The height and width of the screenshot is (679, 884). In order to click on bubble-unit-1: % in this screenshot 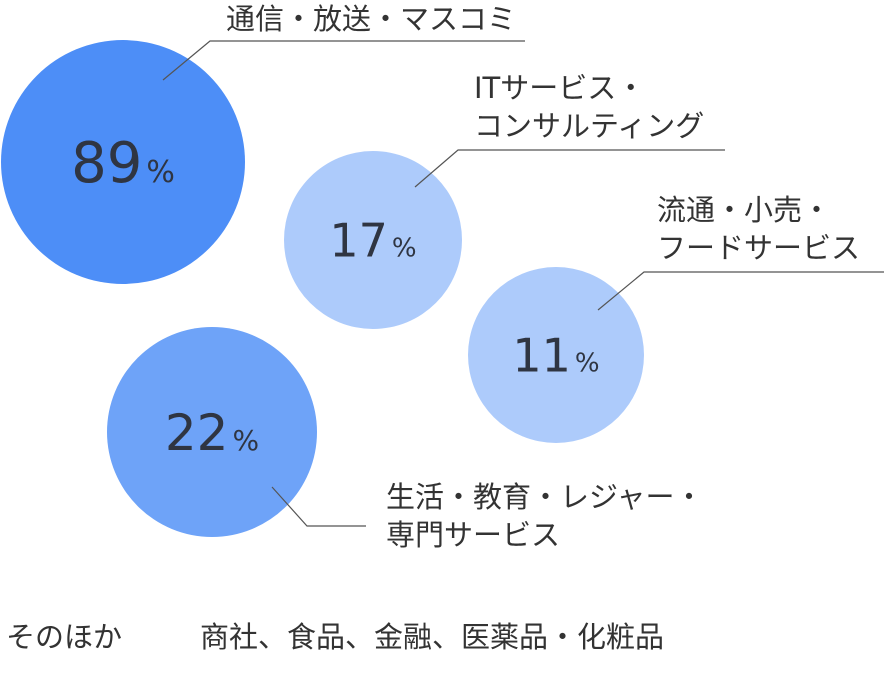, I will do `click(160, 172)`.